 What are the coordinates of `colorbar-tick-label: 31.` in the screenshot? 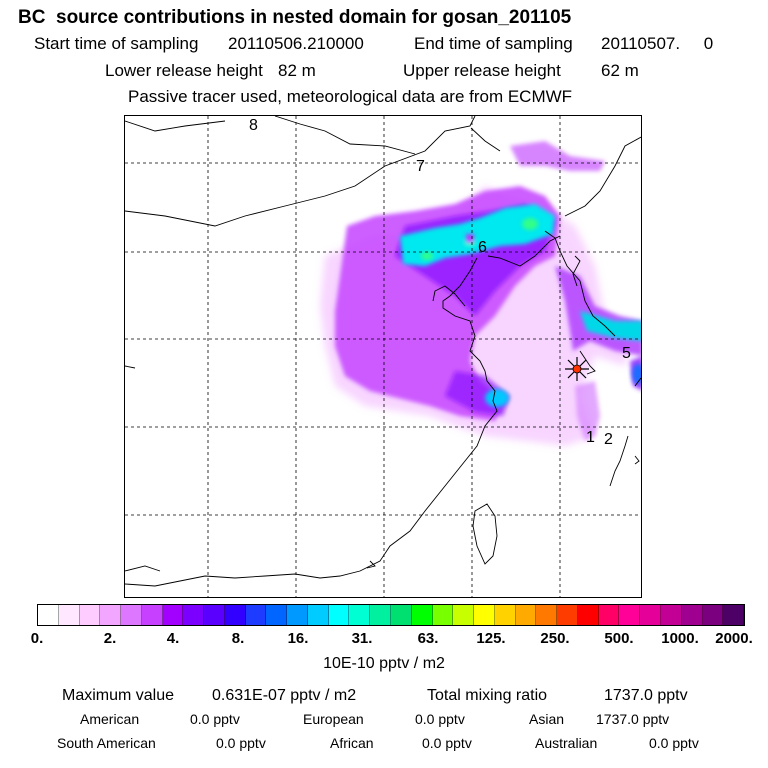 It's located at (362, 638).